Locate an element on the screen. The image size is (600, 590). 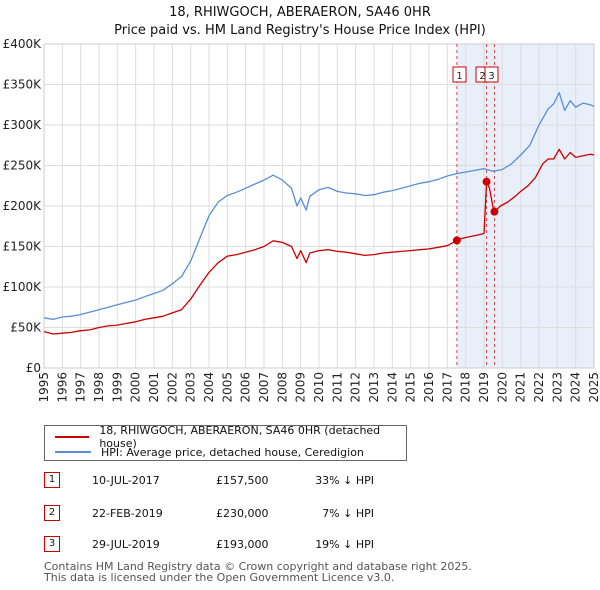
sale-number-badge: 3 is located at coordinates (52, 544).